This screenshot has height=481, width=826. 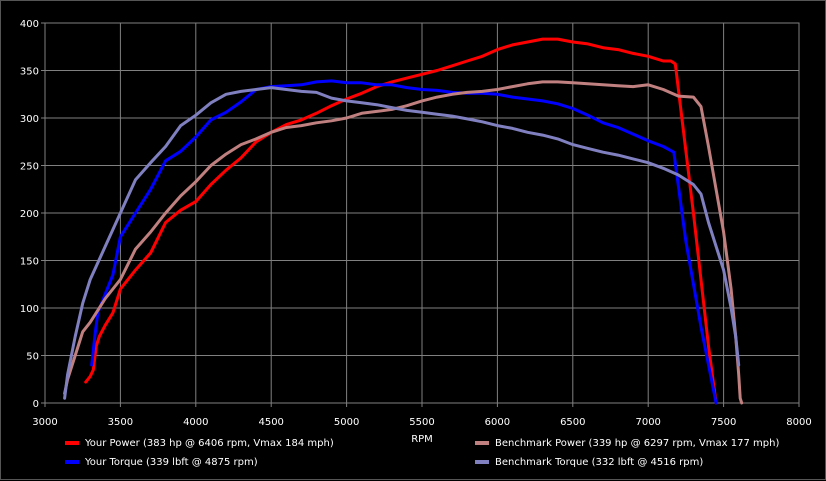 What do you see at coordinates (171, 462) in the screenshot?
I see `legend-label-2: Your Torque (339 lbft @ 4875 rpm)` at bounding box center [171, 462].